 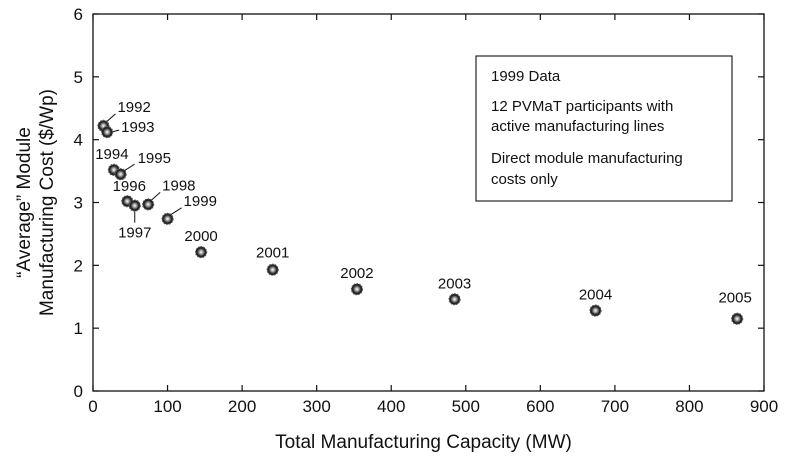 I want to click on x-tick-label: 500, so click(x=466, y=406).